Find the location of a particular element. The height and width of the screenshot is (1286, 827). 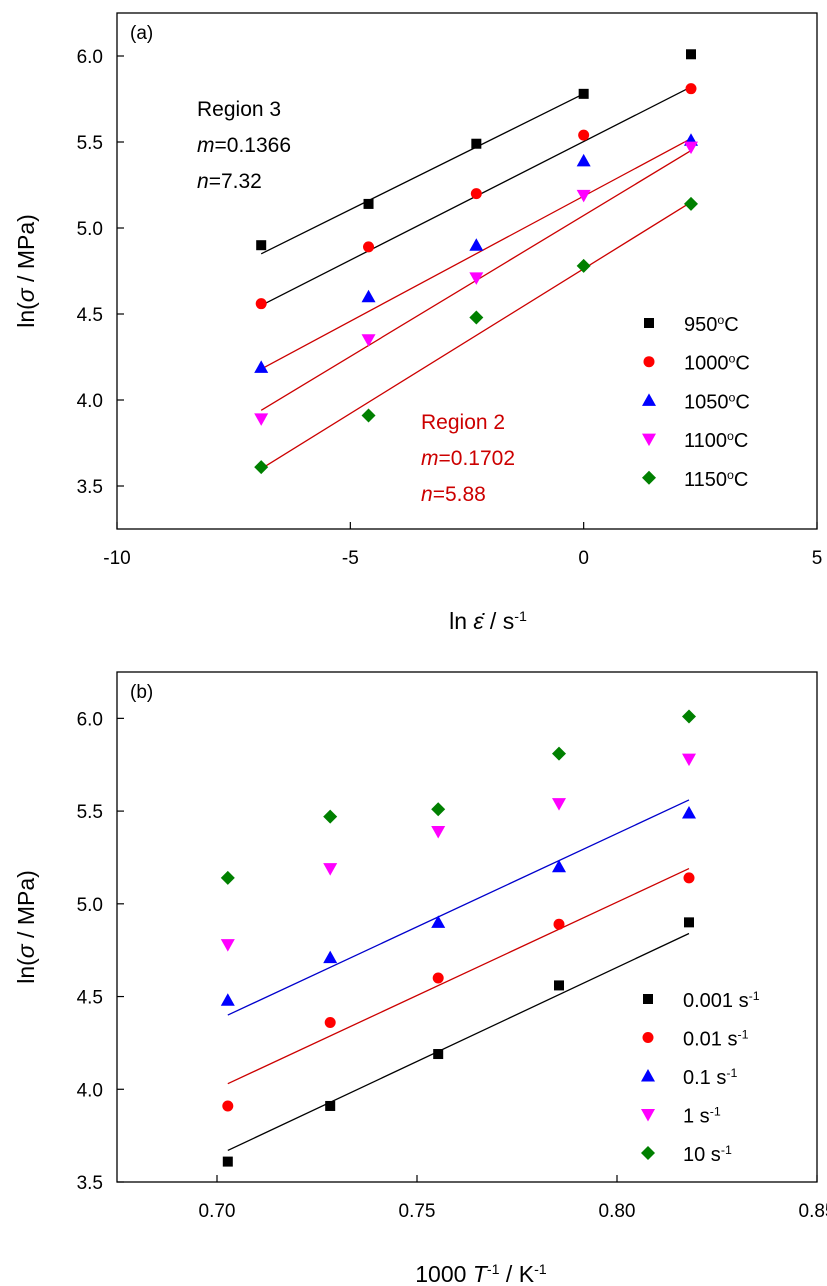

x-tick-label: 0.75 is located at coordinates (417, 1211).